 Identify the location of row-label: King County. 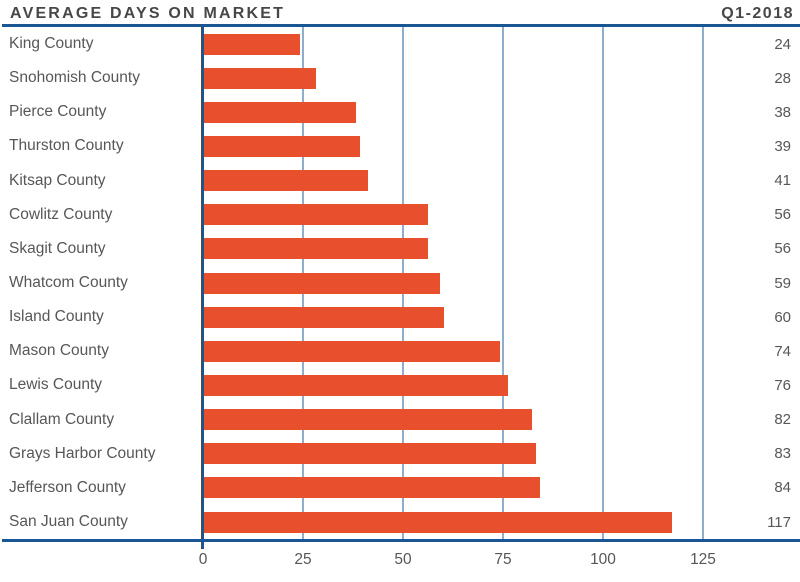
(51, 44).